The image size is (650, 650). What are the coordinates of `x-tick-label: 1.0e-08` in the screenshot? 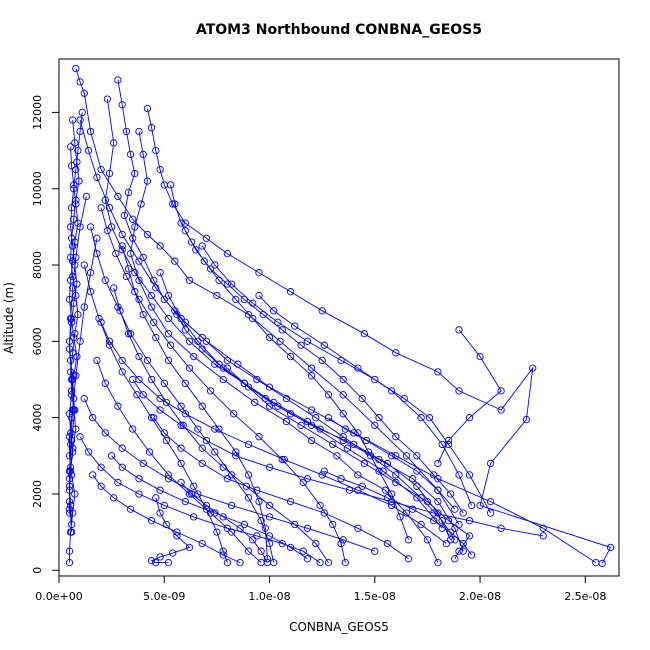 It's located at (269, 596).